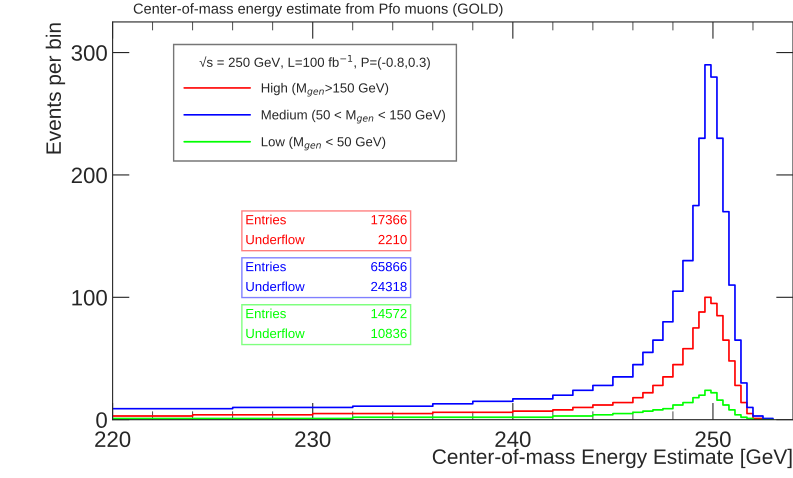  What do you see at coordinates (713, 439) in the screenshot?
I see `x-tick-label: 250` at bounding box center [713, 439].